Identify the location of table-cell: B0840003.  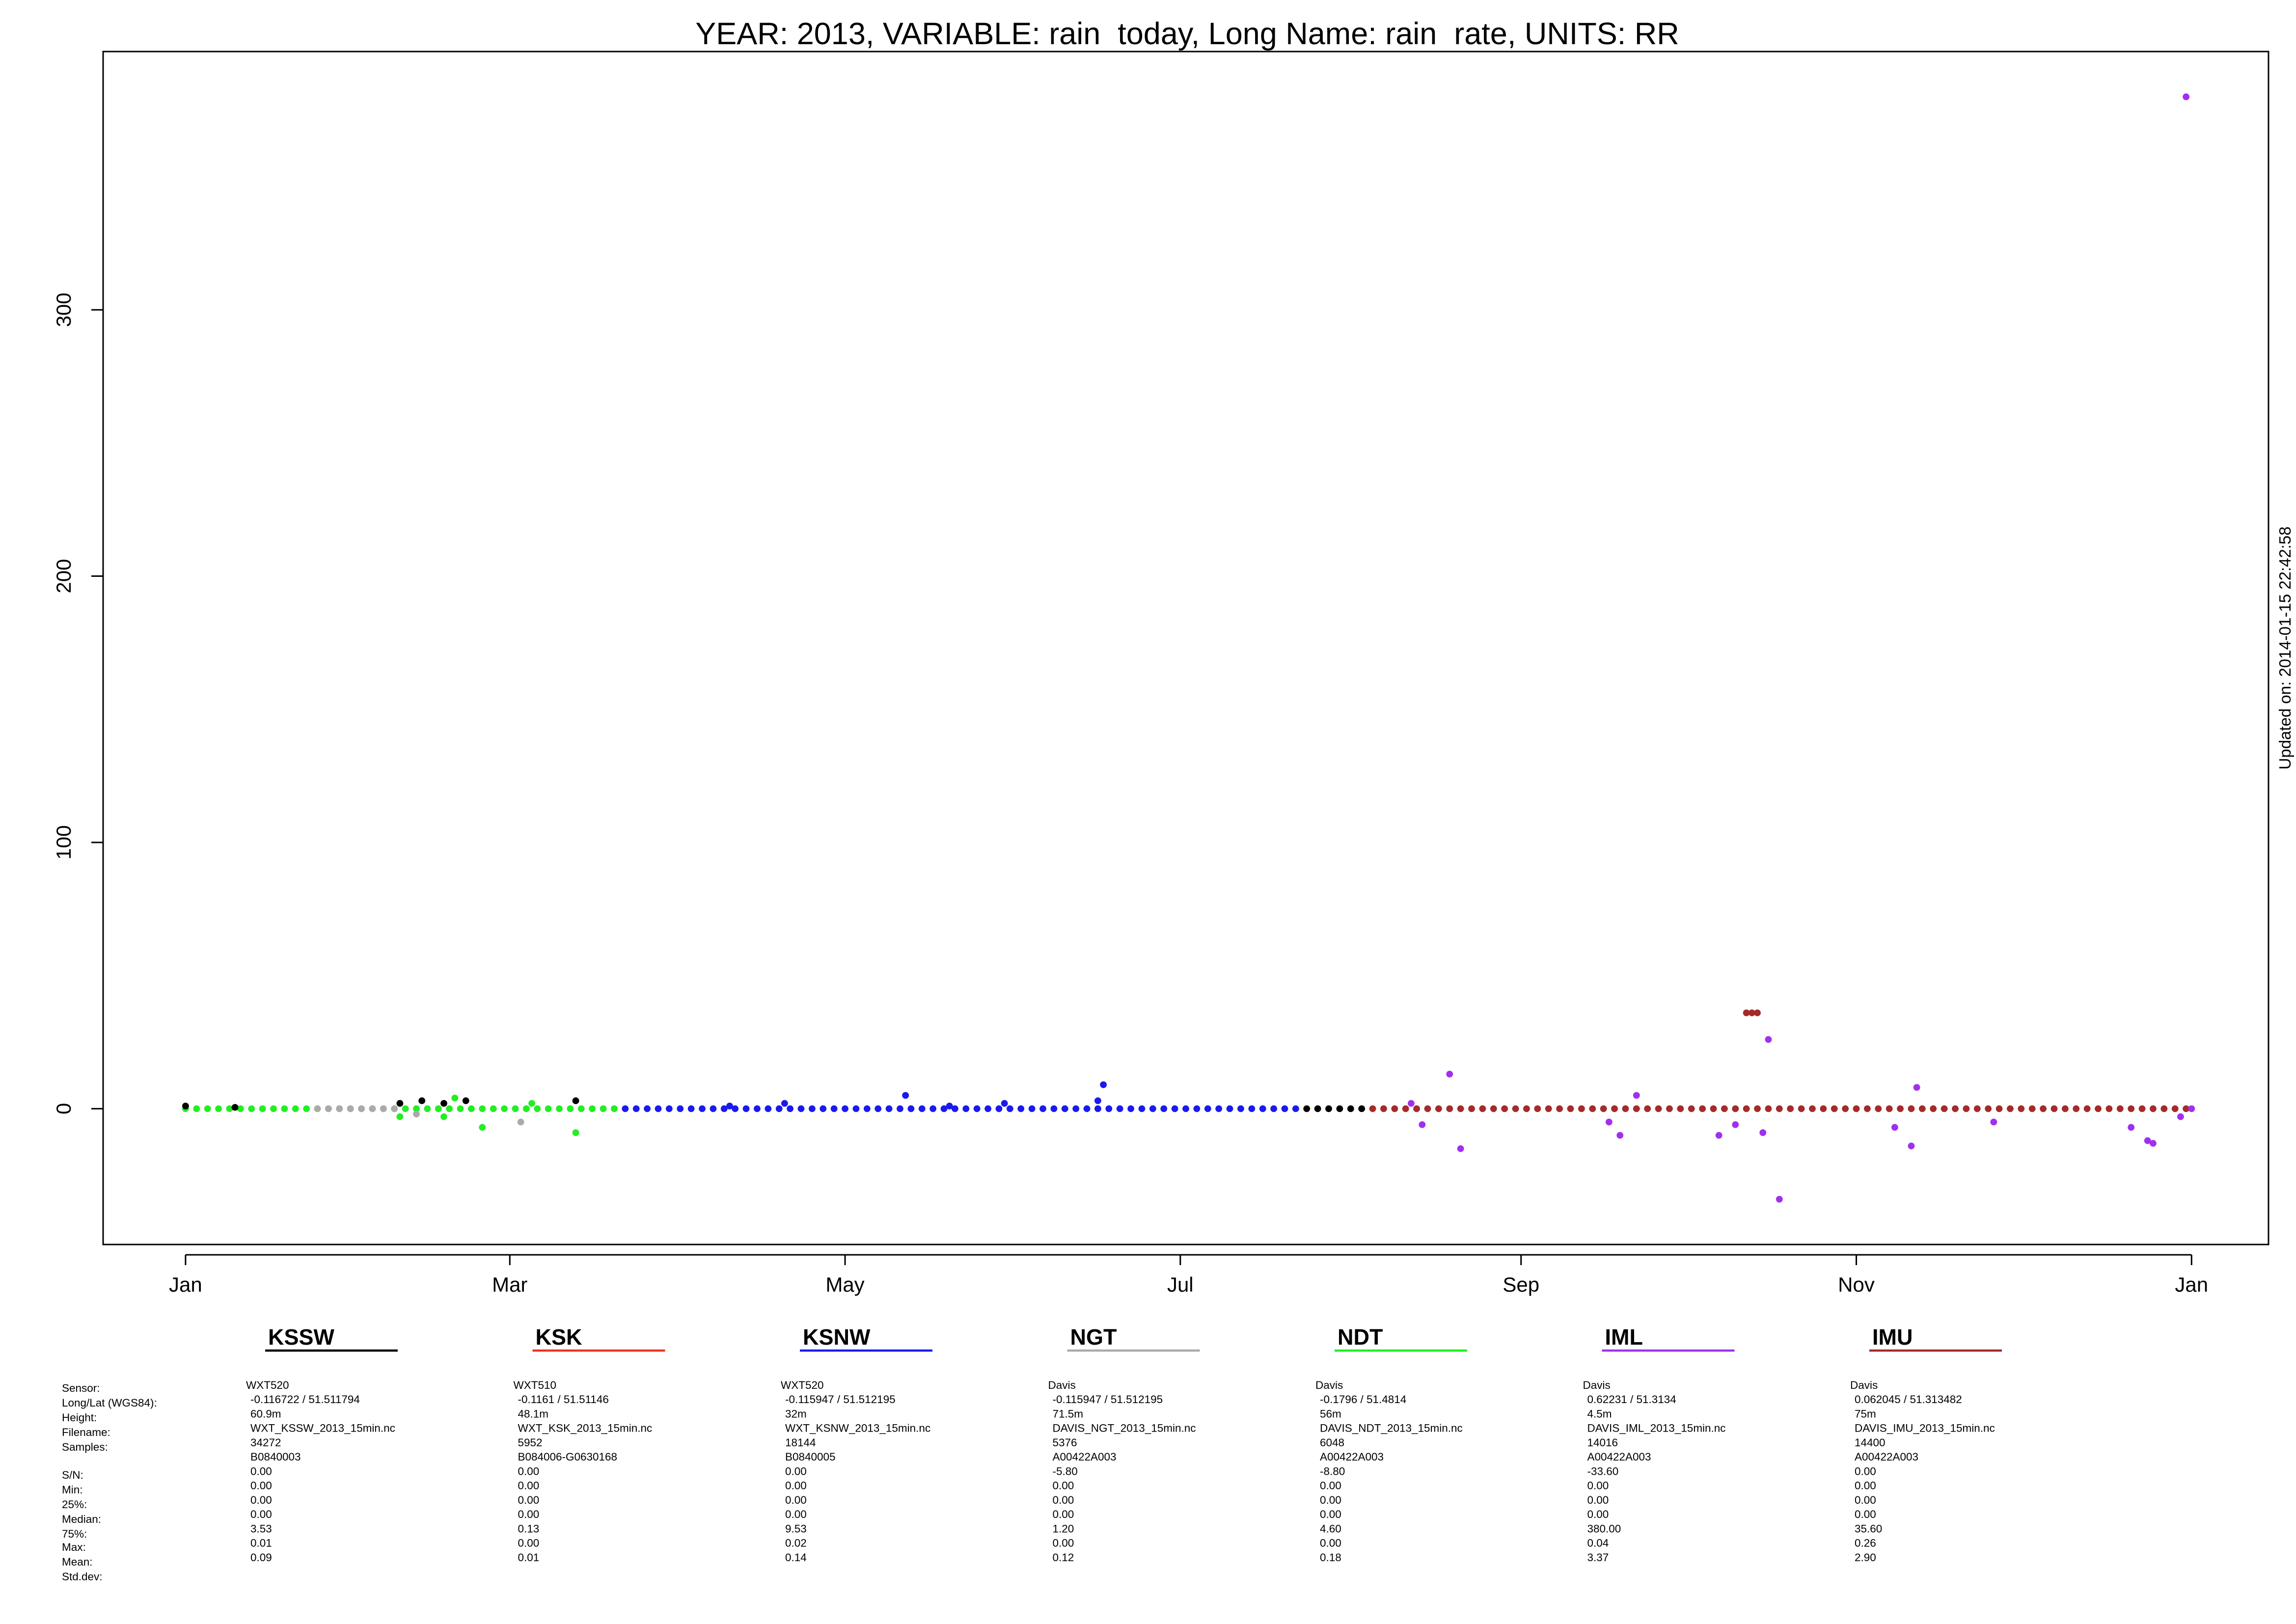
(275, 1457).